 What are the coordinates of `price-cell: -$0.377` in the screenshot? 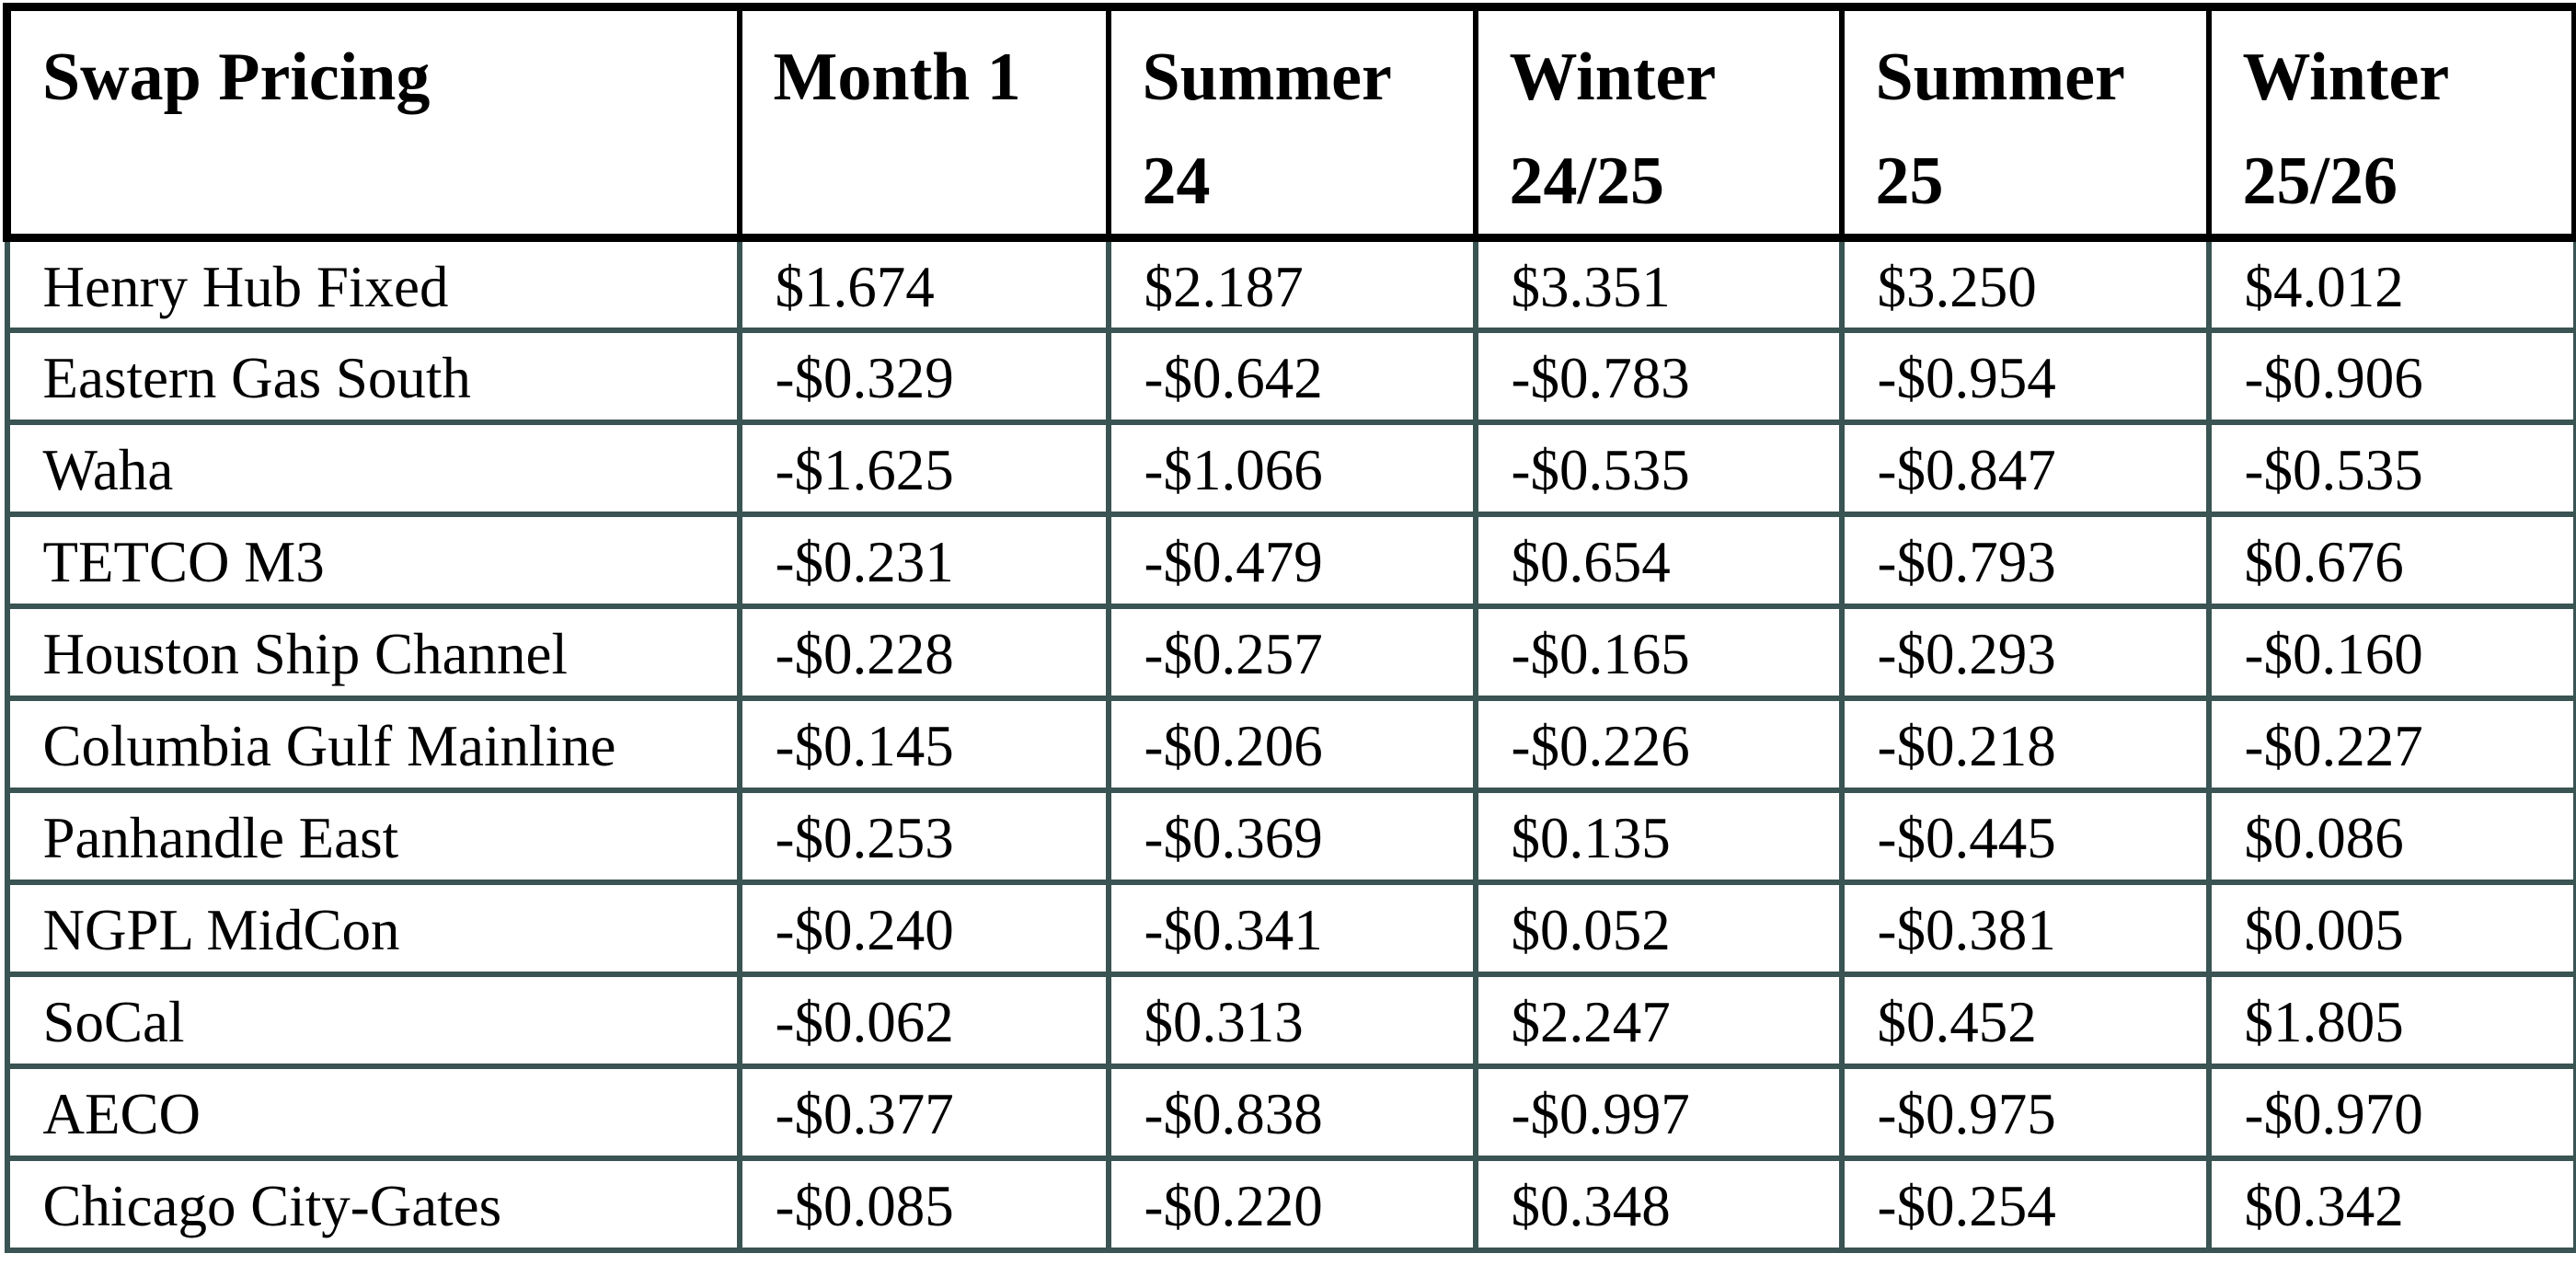 It's located at (923, 1112).